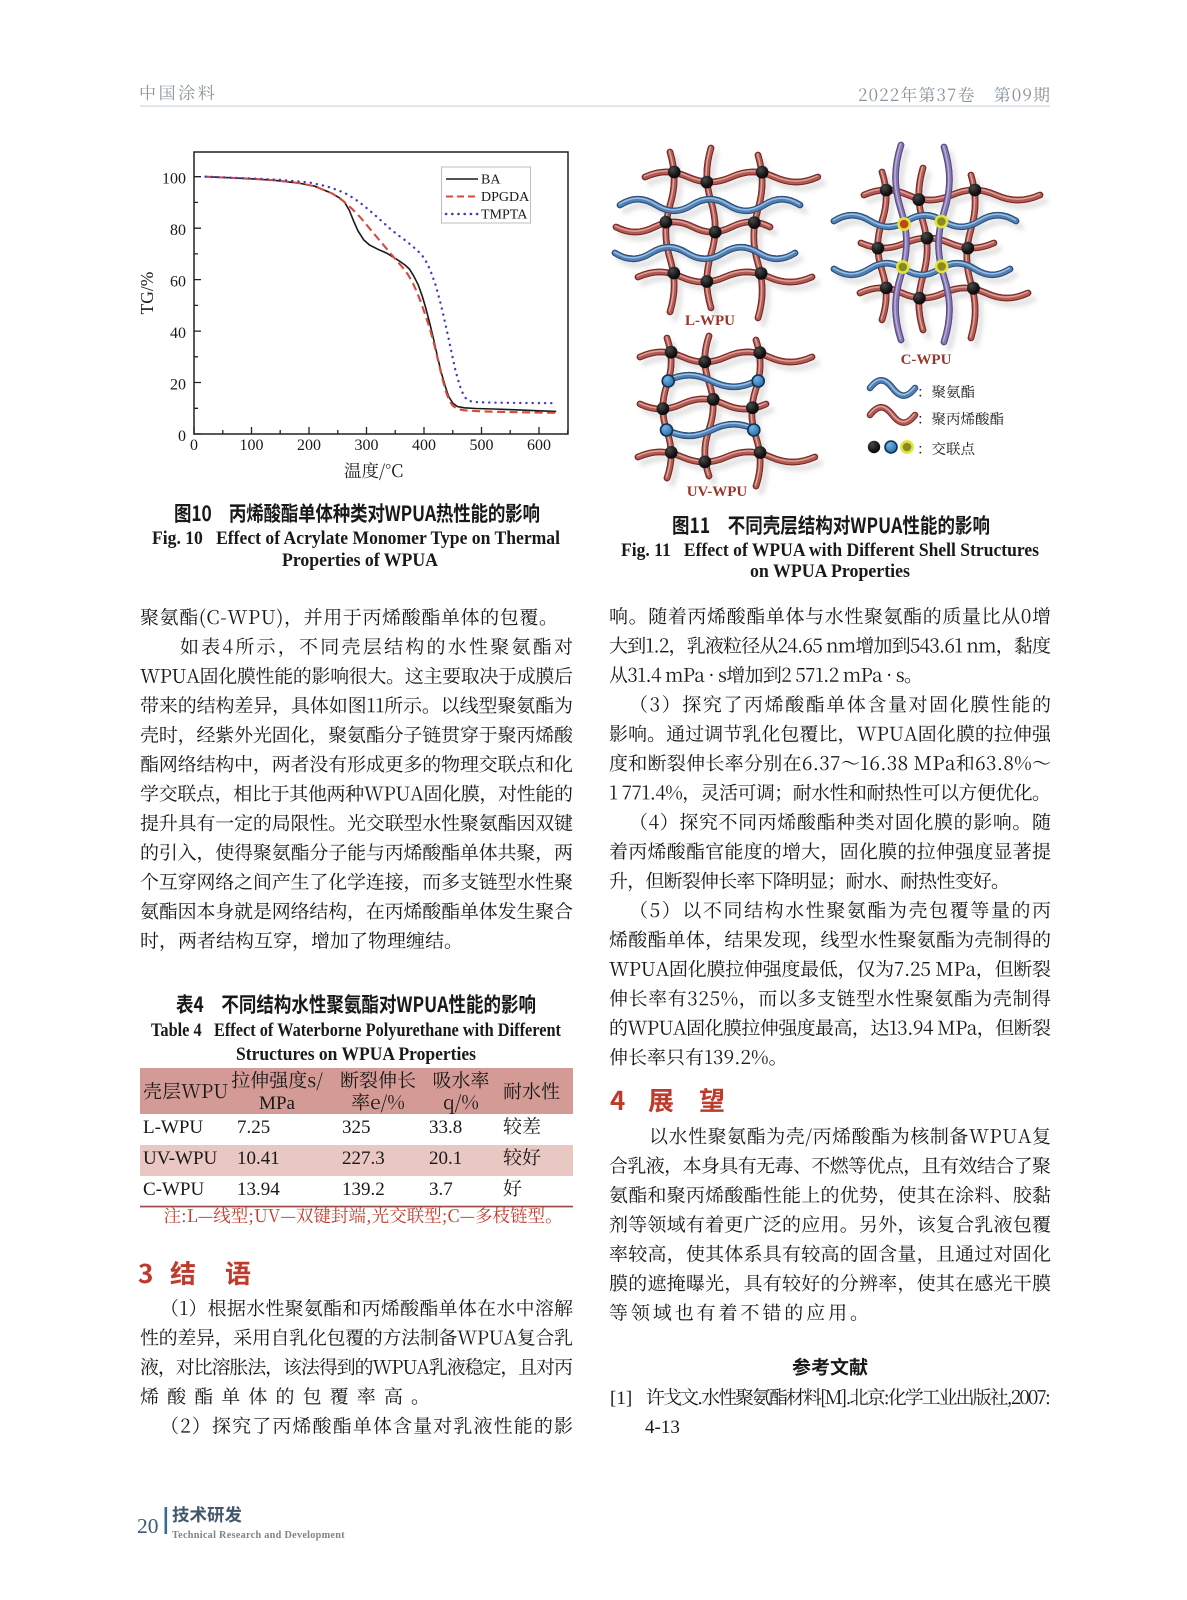 The image size is (1187, 1600). Describe the element at coordinates (445, 1127) in the screenshot. I see `svg-text: 33.8` at that location.